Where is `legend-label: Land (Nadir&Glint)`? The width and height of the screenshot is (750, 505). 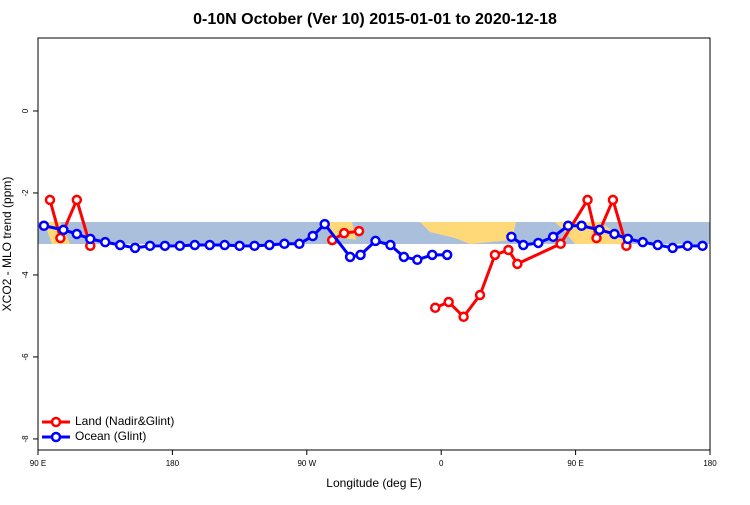 legend-label: Land (Nadir&Glint) is located at coordinates (124, 421).